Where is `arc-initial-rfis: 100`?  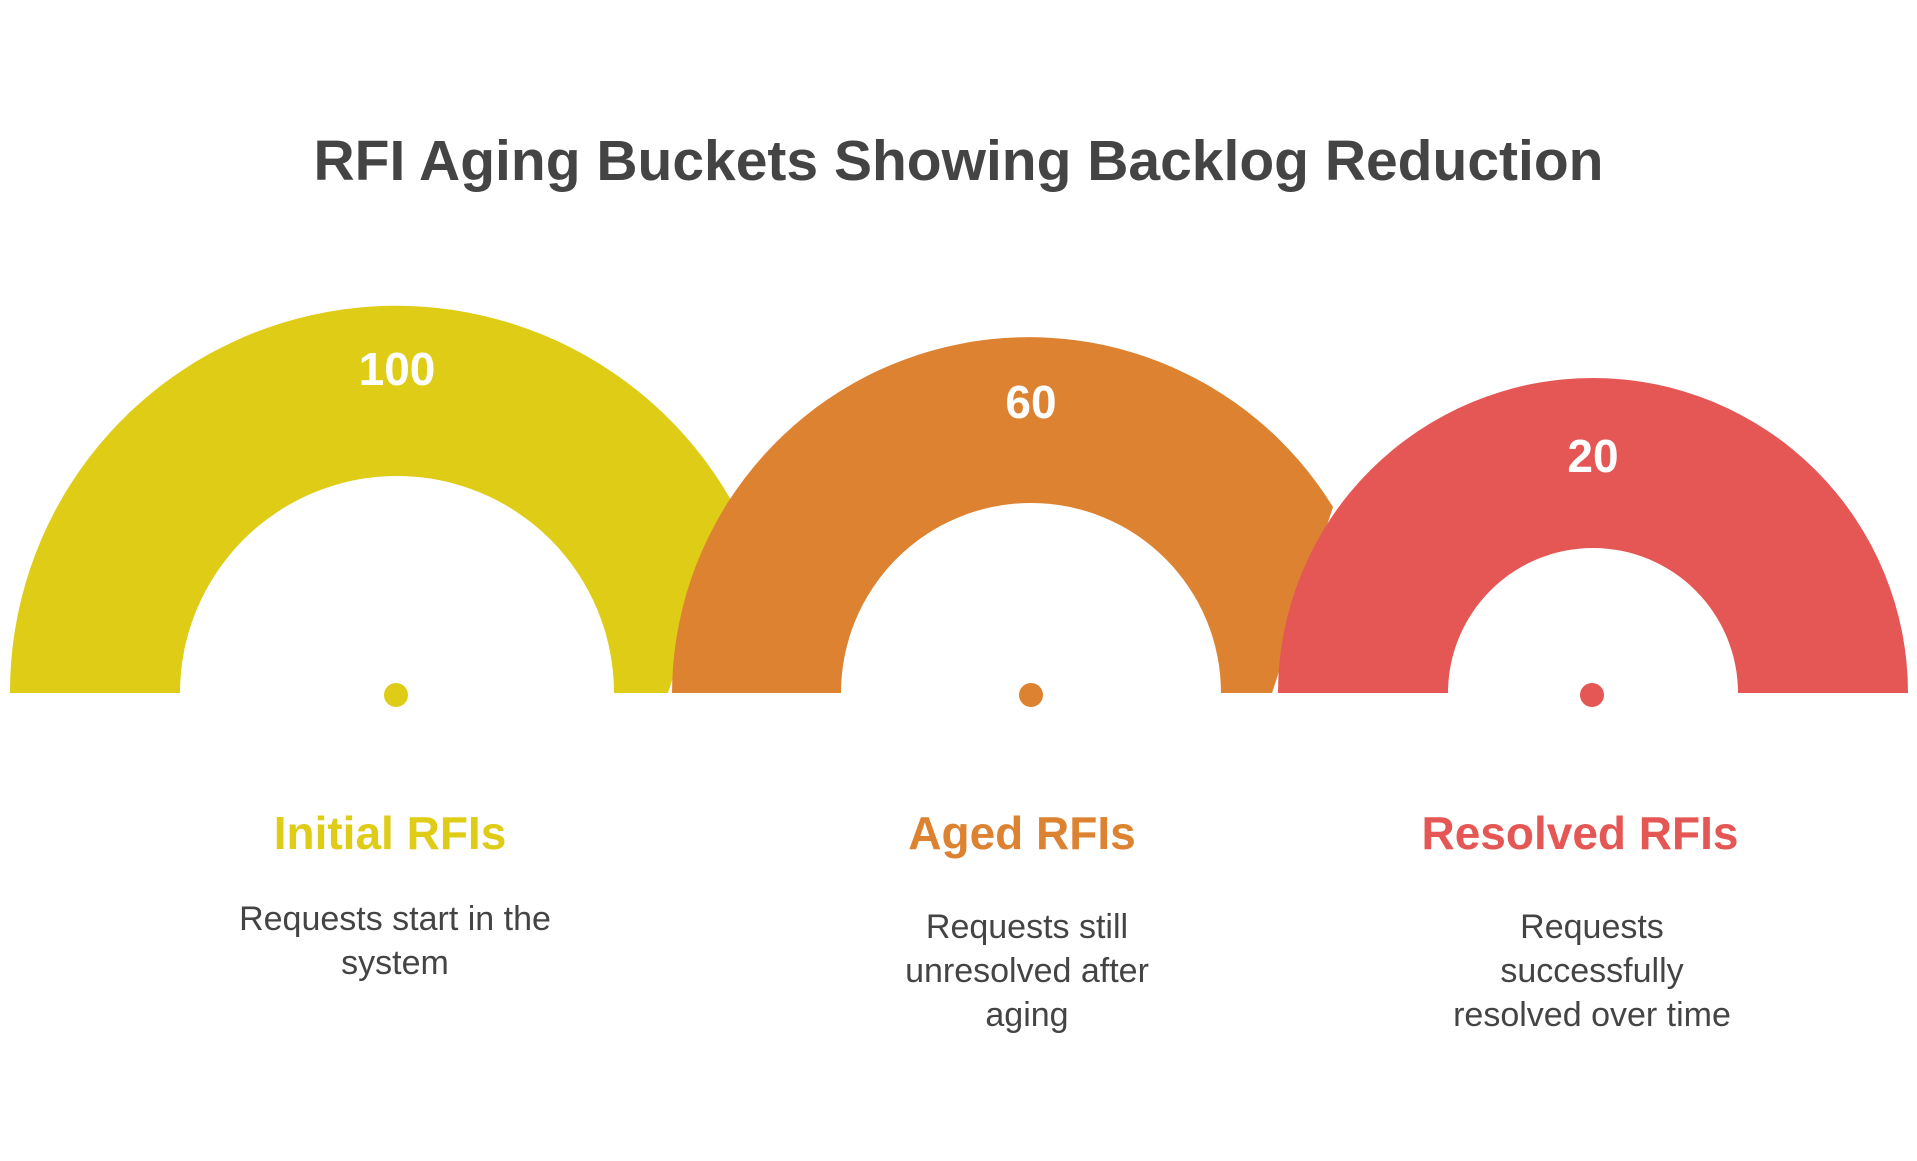 arc-initial-rfis: 100 is located at coordinates (370, 506).